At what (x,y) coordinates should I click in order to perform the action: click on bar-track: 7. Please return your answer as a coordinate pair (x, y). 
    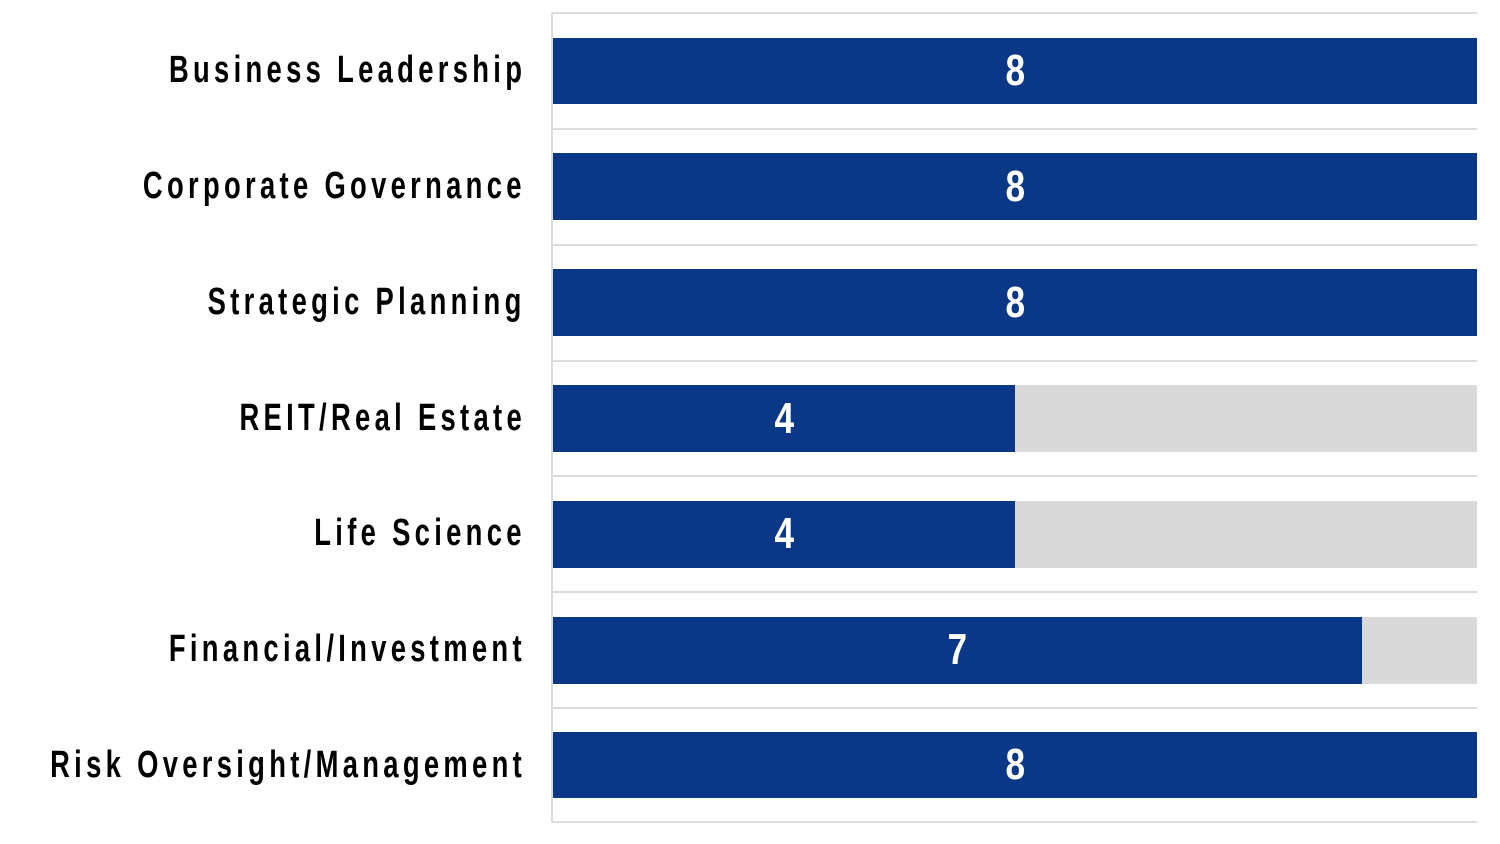
    Looking at the image, I should click on (1015, 650).